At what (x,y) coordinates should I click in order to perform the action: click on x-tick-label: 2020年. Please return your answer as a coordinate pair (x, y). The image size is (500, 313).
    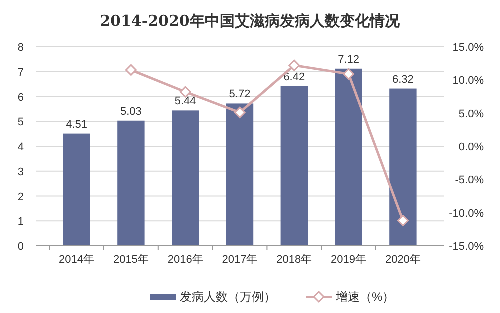
    Looking at the image, I should click on (403, 260).